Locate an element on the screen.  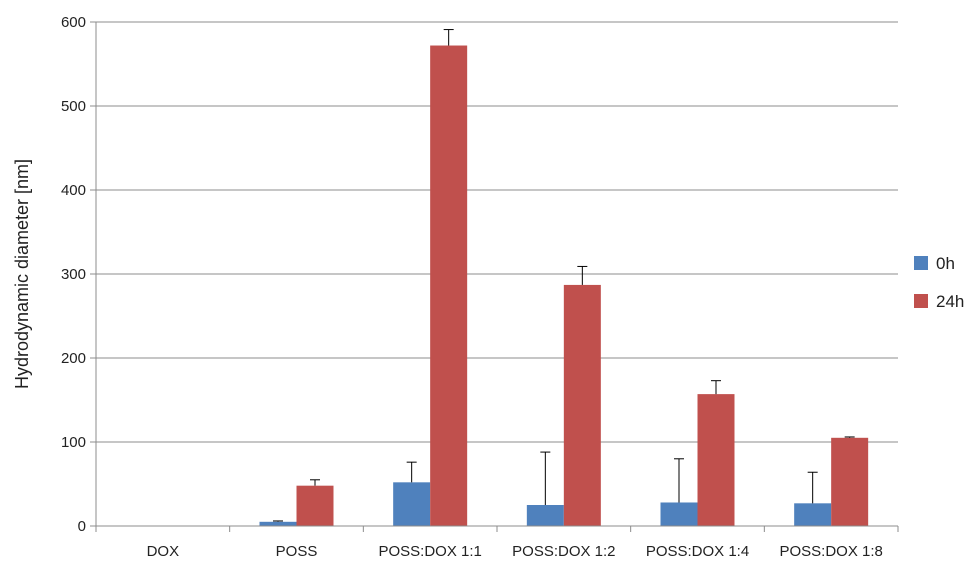
y-tick-label: 100 is located at coordinates (73, 442).